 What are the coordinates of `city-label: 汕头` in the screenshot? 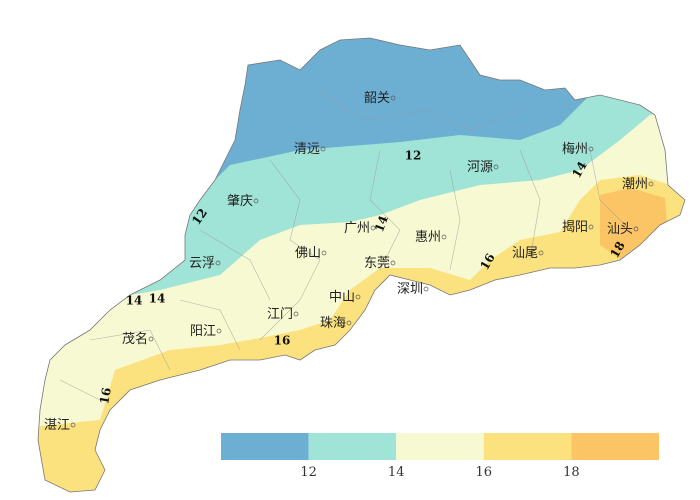 It's located at (620, 229).